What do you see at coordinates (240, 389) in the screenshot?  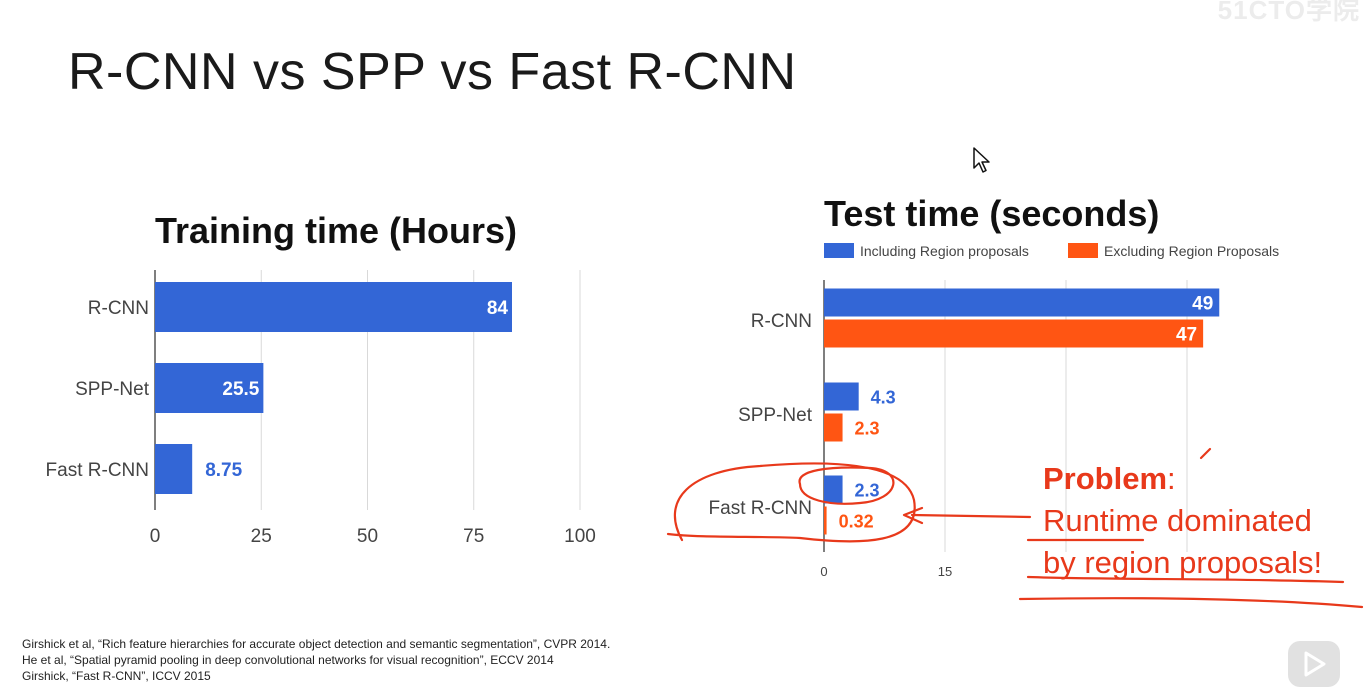 I see `chart1-data-label: 25.5` at bounding box center [240, 389].